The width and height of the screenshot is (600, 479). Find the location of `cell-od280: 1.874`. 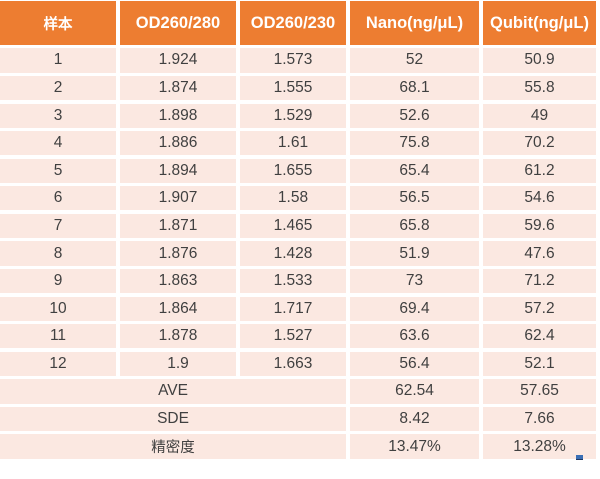

cell-od280: 1.874 is located at coordinates (178, 88).